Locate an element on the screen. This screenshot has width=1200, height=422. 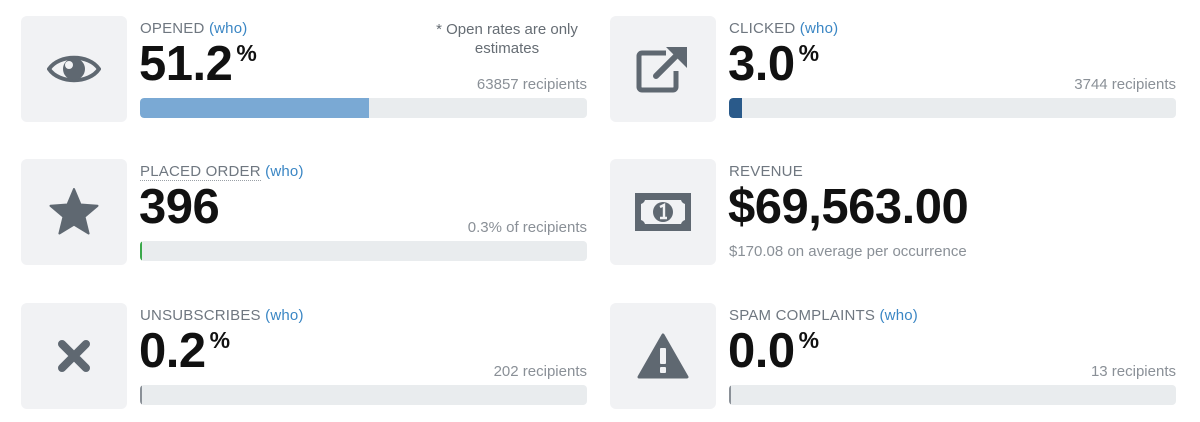
opened-value: 51.2% is located at coordinates (198, 64).